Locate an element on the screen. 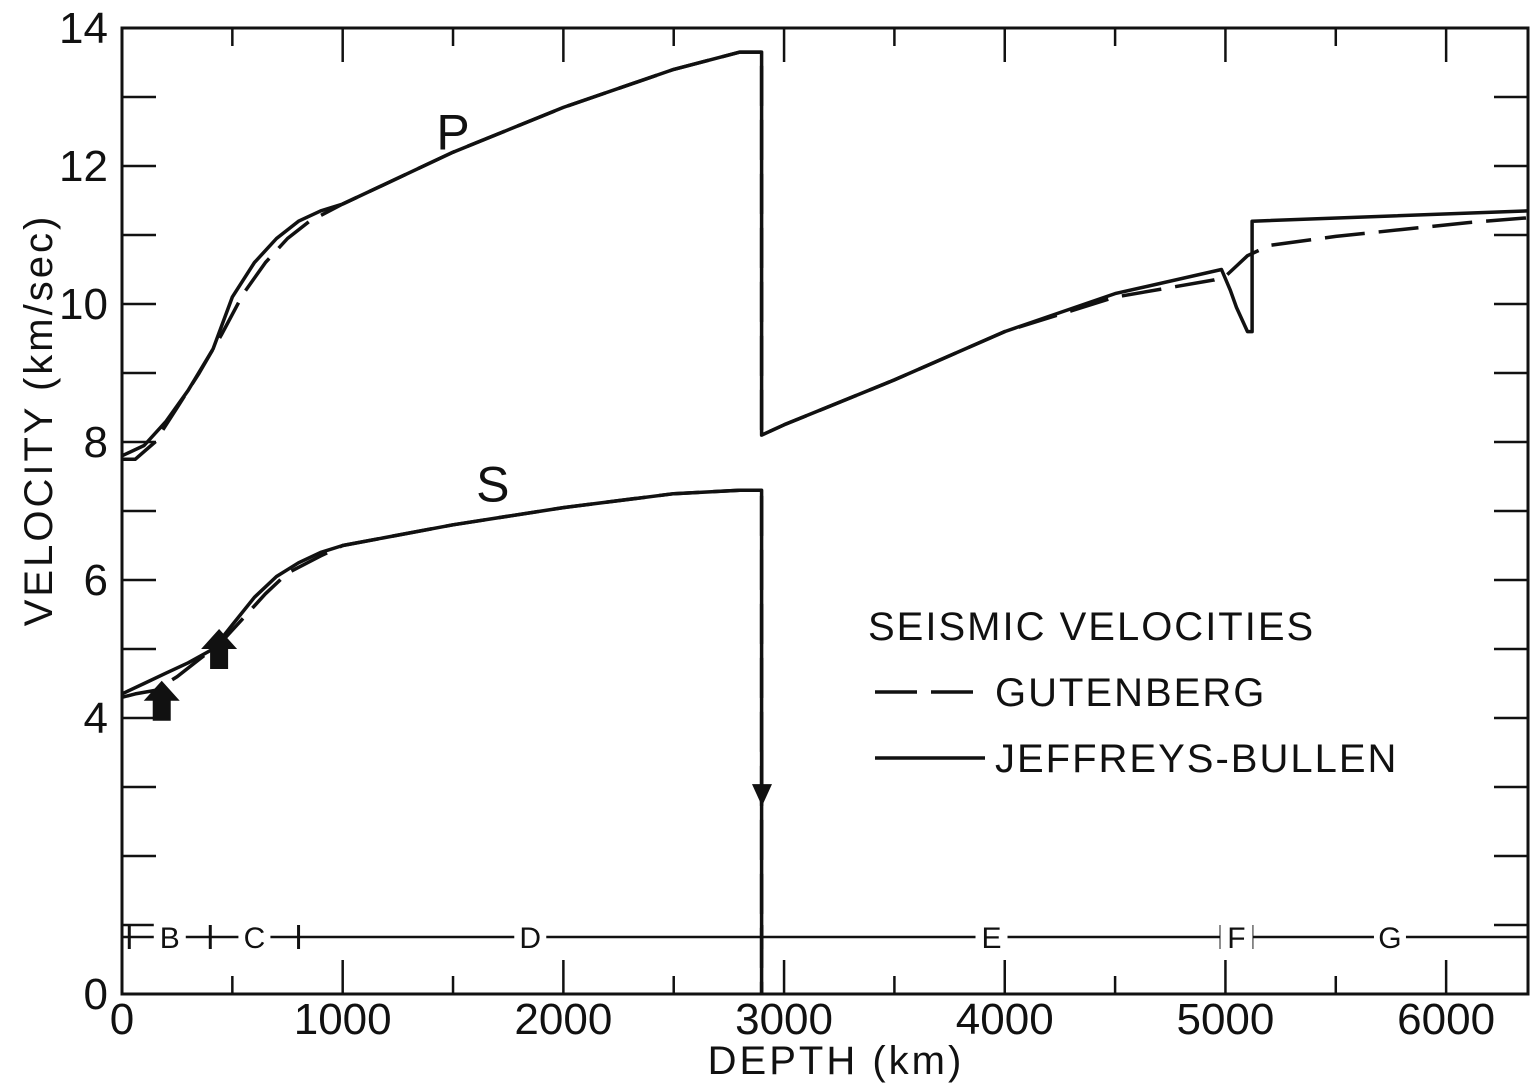 Image resolution: width=1532 pixels, height=1084 pixels. zone-label: G is located at coordinates (1389, 938).